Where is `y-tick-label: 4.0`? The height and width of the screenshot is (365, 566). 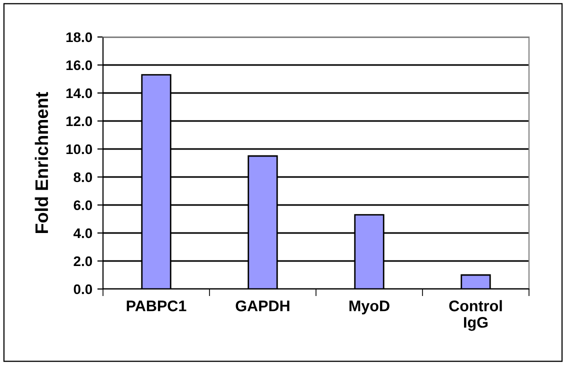 y-tick-label: 4.0 is located at coordinates (82, 233).